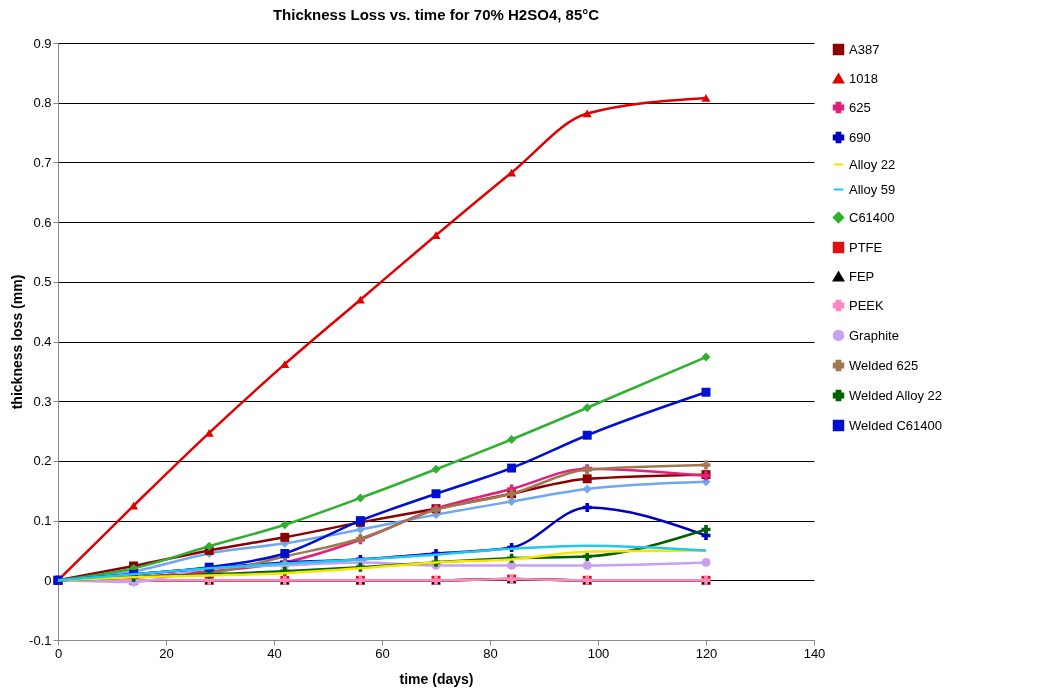 This screenshot has width=1037, height=689. What do you see at coordinates (860, 137) in the screenshot?
I see `legend-label: 690` at bounding box center [860, 137].